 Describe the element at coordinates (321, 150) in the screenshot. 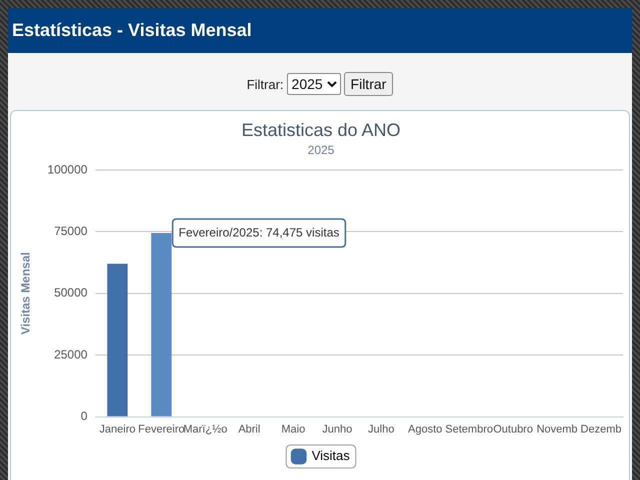

I see `chart-subtitle: 2025` at that location.